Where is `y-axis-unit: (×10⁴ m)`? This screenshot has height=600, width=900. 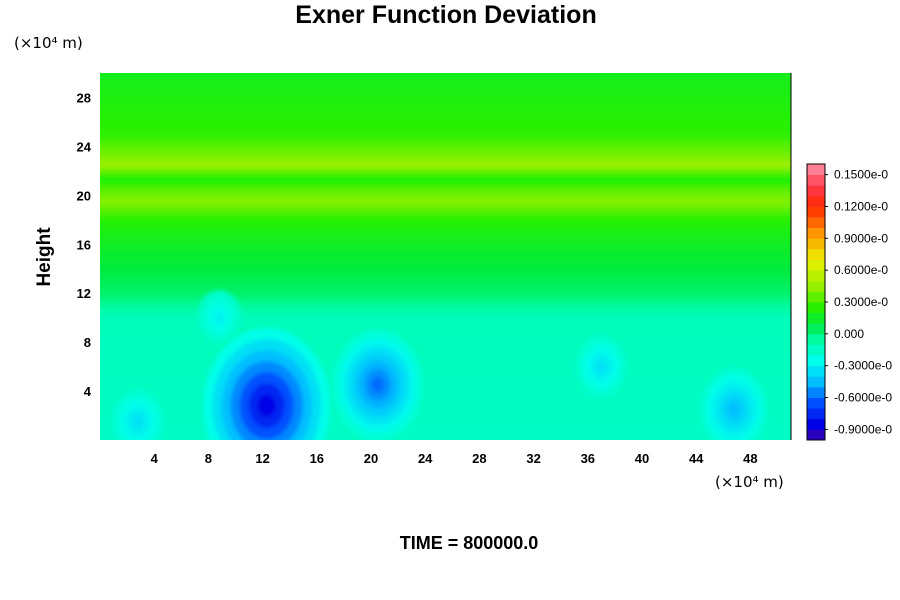
y-axis-unit: (×10⁴ m) is located at coordinates (48, 43).